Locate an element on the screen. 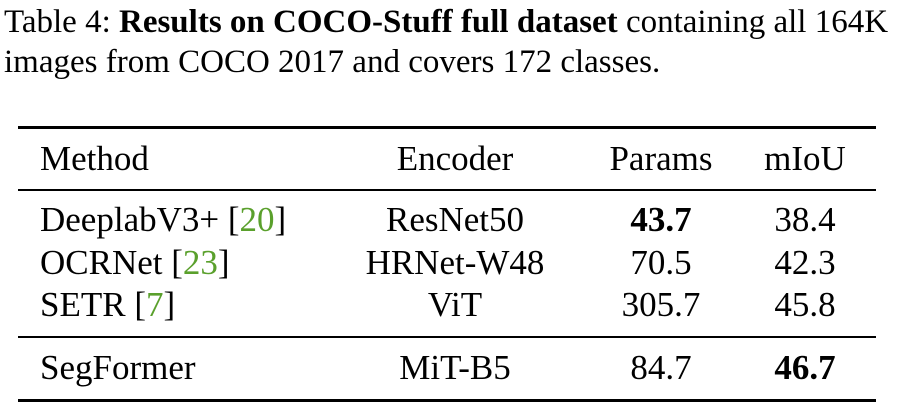 Image resolution: width=897 pixels, height=410 pixels. table-row-method: OCRNet [23] is located at coordinates (135, 262).